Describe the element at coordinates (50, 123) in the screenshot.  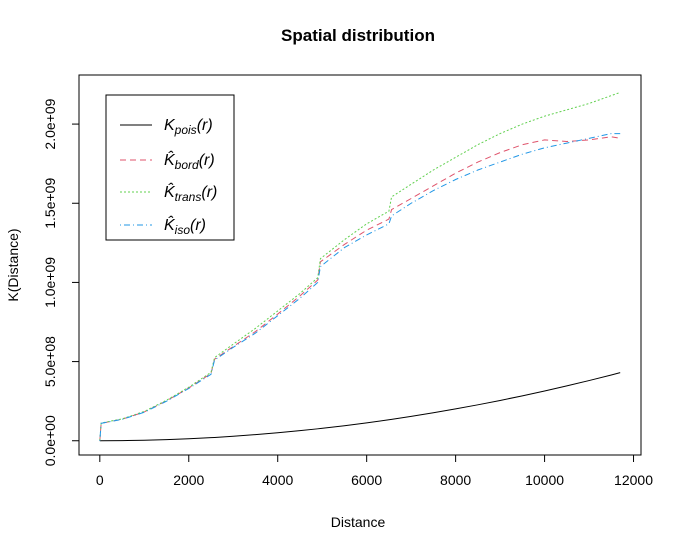
I see `y-tick-label: 2.0e+09` at that location.